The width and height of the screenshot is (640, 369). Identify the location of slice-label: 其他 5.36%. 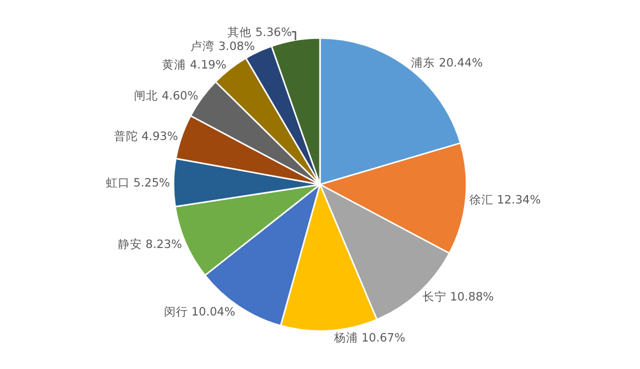
(260, 31).